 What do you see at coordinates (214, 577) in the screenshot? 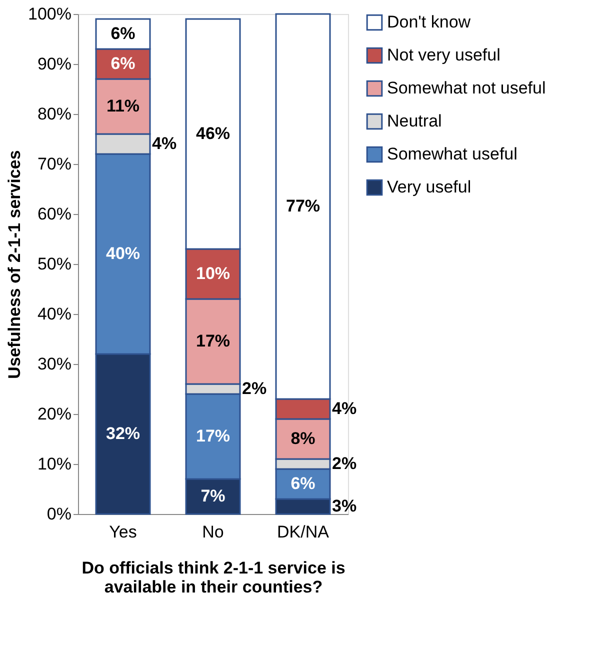
I see `x-axis-title: Do officials think 2-1-1 service is available in their counties?` at bounding box center [214, 577].